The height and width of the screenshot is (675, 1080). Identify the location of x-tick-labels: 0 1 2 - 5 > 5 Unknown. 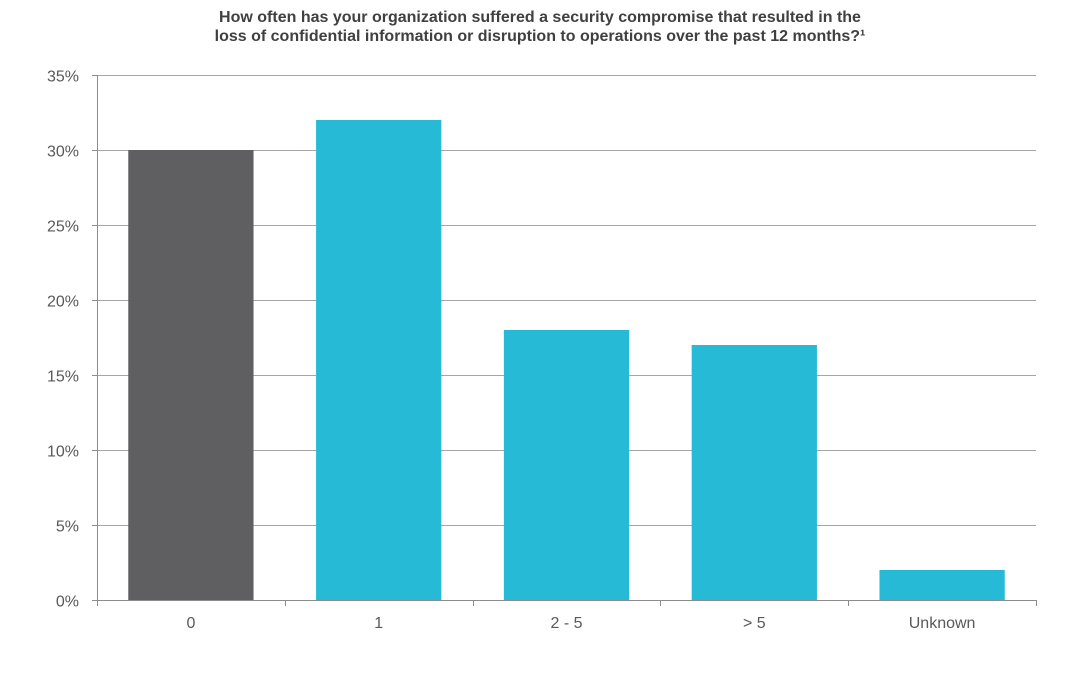
(580, 623).